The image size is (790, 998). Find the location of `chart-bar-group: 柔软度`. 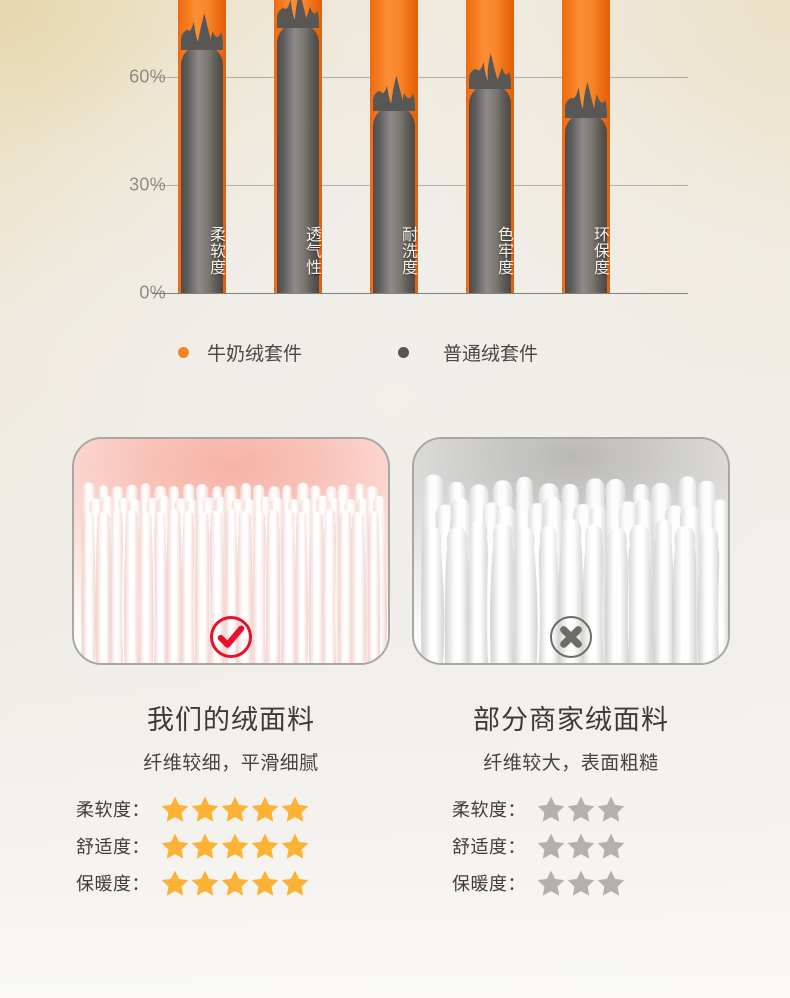

chart-bar-group: 柔软度 is located at coordinates (202, 146).